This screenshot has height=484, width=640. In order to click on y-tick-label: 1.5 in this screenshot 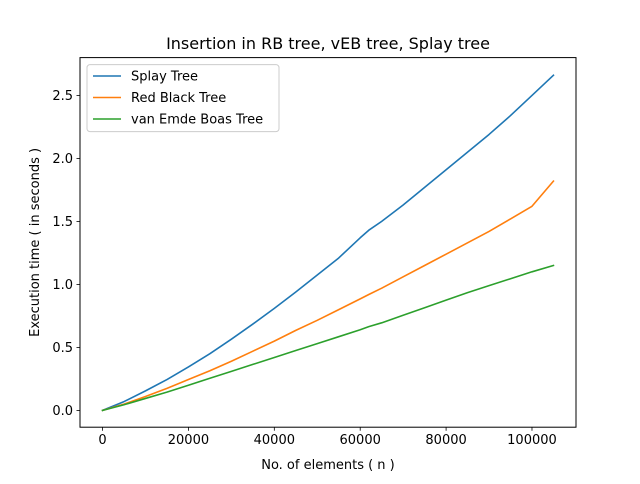, I will do `click(62, 222)`.